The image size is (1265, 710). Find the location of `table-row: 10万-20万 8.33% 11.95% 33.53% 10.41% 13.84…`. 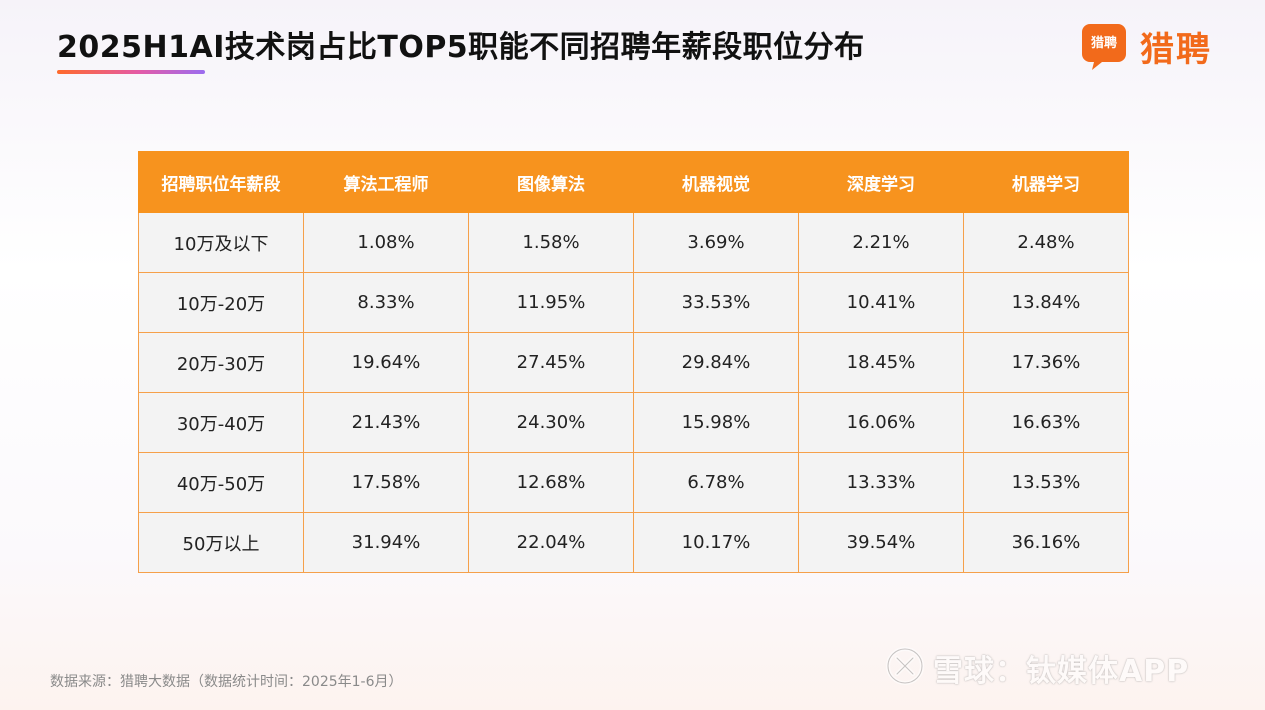

table-row: 10万-20万 8.33% 11.95% 33.53% 10.41% 13.84… is located at coordinates (633, 302).